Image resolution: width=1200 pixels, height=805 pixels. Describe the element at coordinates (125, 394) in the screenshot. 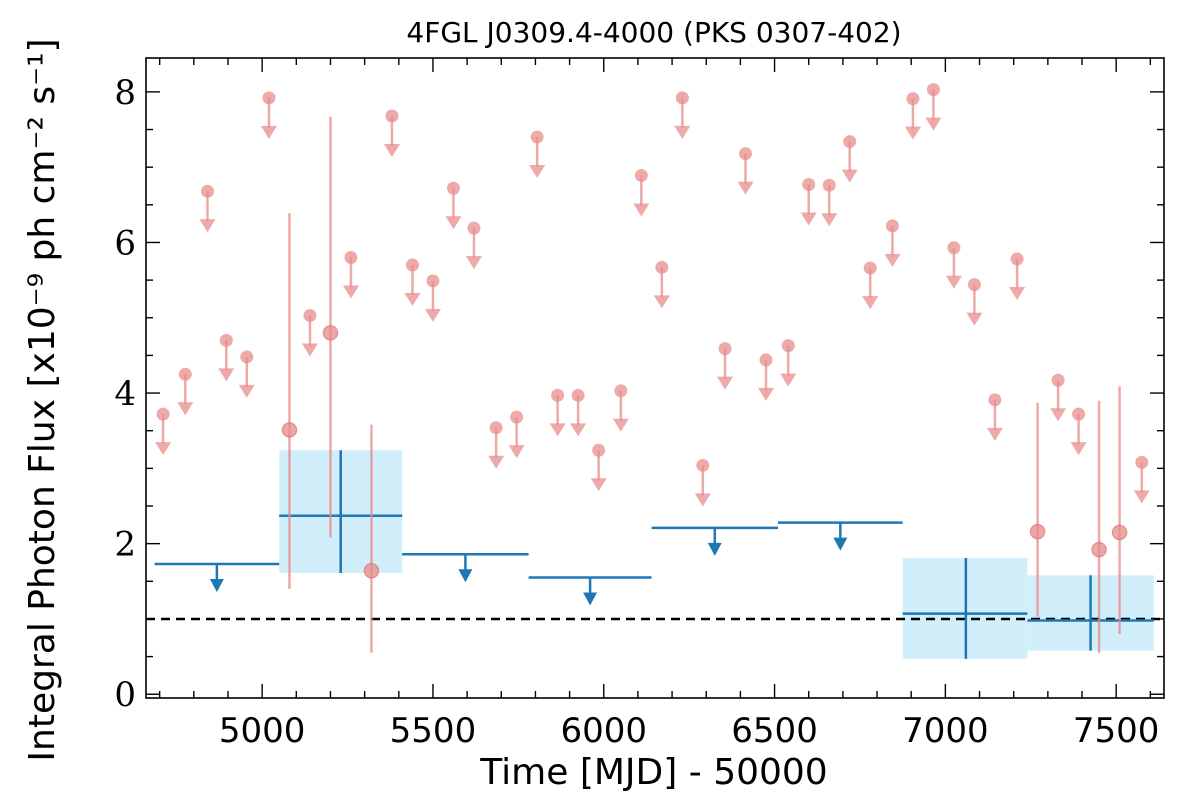

I see `y-tick-label: 4` at that location.